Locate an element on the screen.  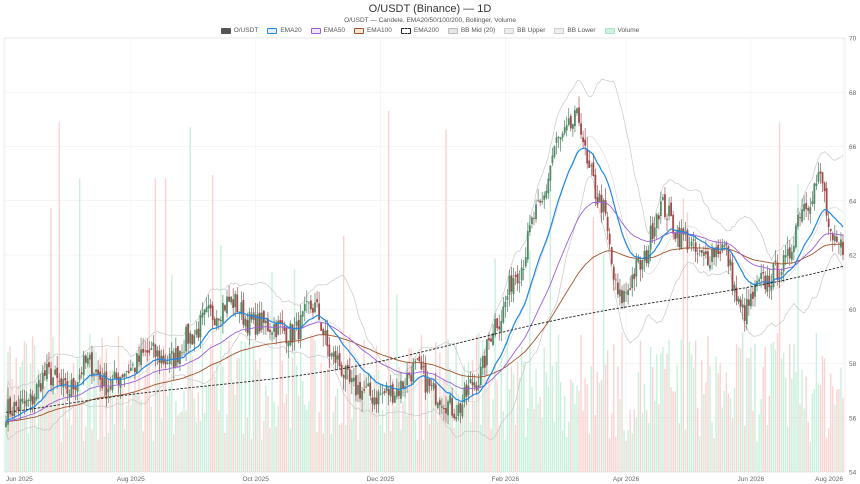
legend-item: EMA200 is located at coordinates (419, 30).